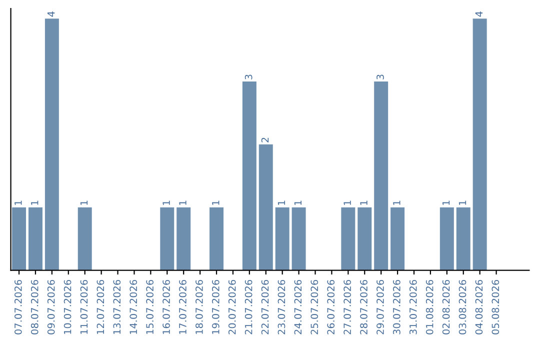 This screenshot has height=340, width=540. What do you see at coordinates (396, 307) in the screenshot?
I see `x-tick-label: 30.07.2026` at bounding box center [396, 307].